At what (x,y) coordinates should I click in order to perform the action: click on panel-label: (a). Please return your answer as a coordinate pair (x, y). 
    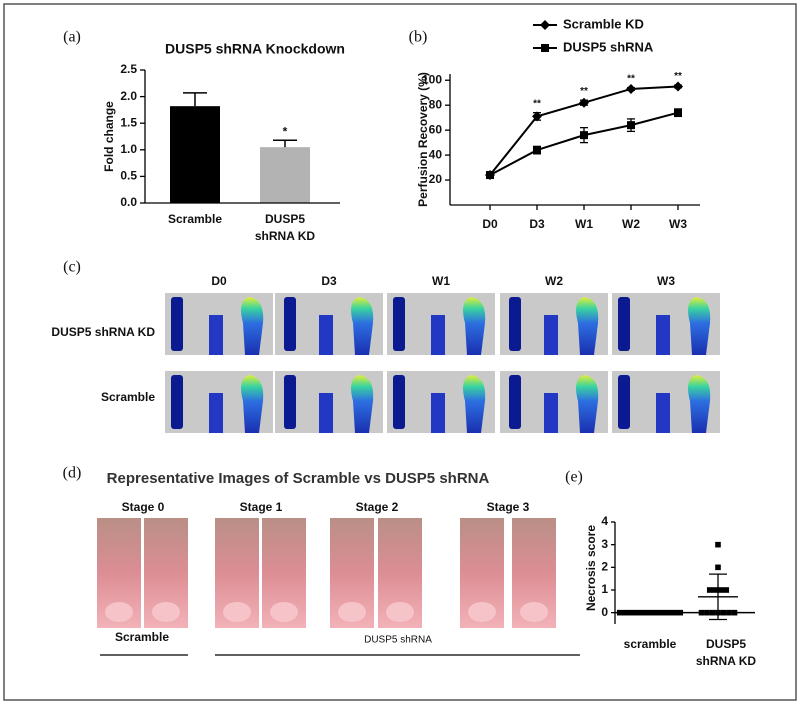
    Looking at the image, I should click on (72, 37).